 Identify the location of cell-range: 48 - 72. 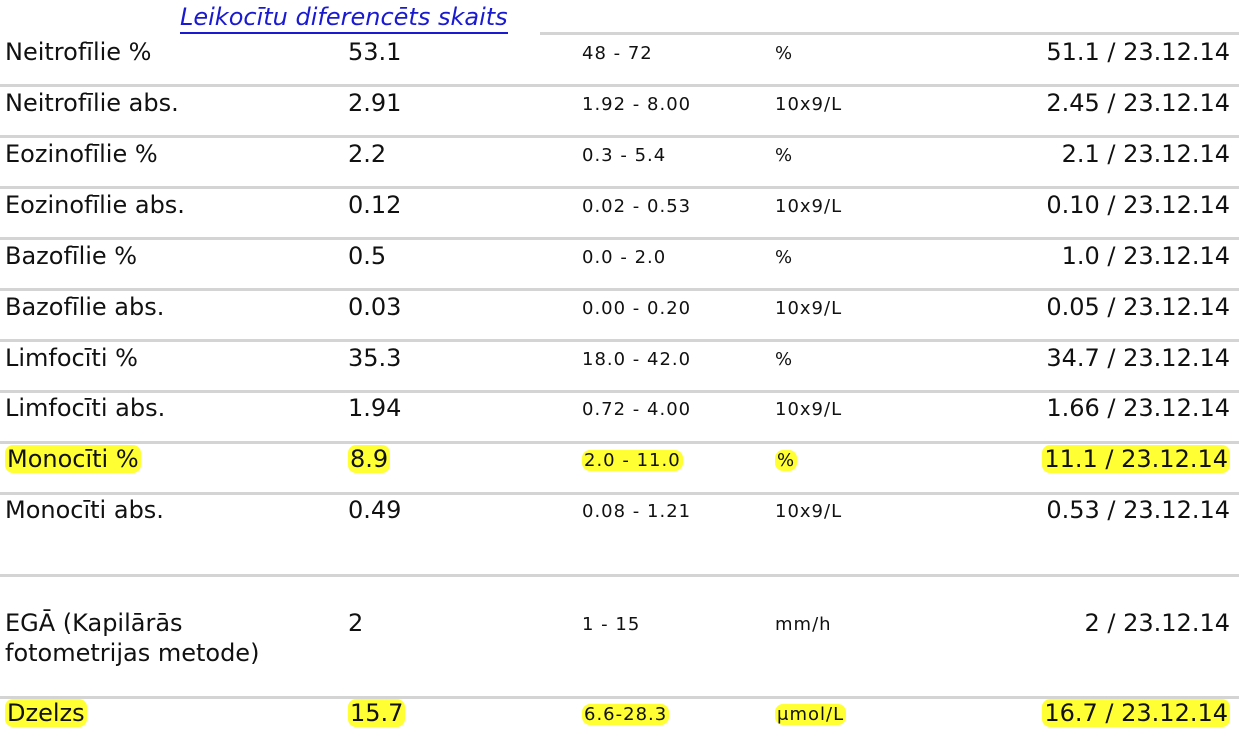
(617, 54).